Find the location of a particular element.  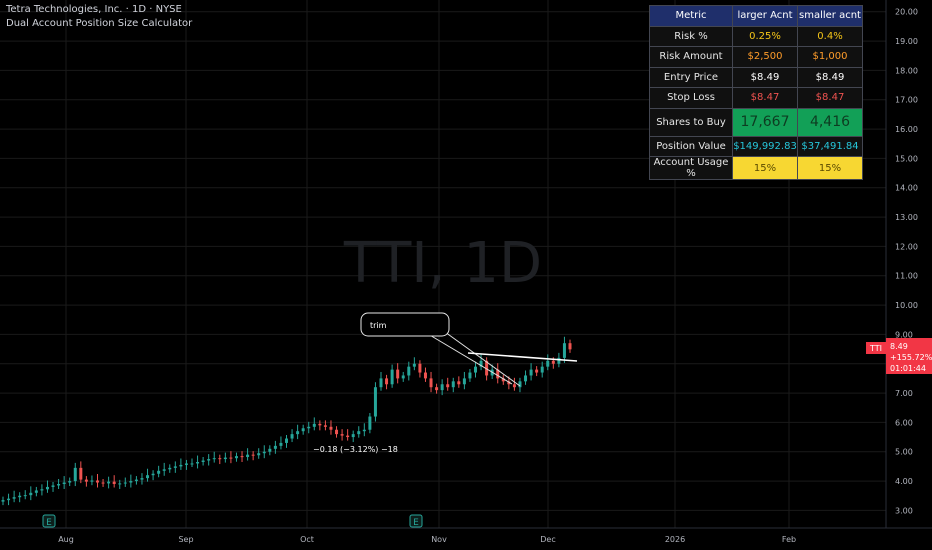

time-tick-label: Nov is located at coordinates (439, 539).